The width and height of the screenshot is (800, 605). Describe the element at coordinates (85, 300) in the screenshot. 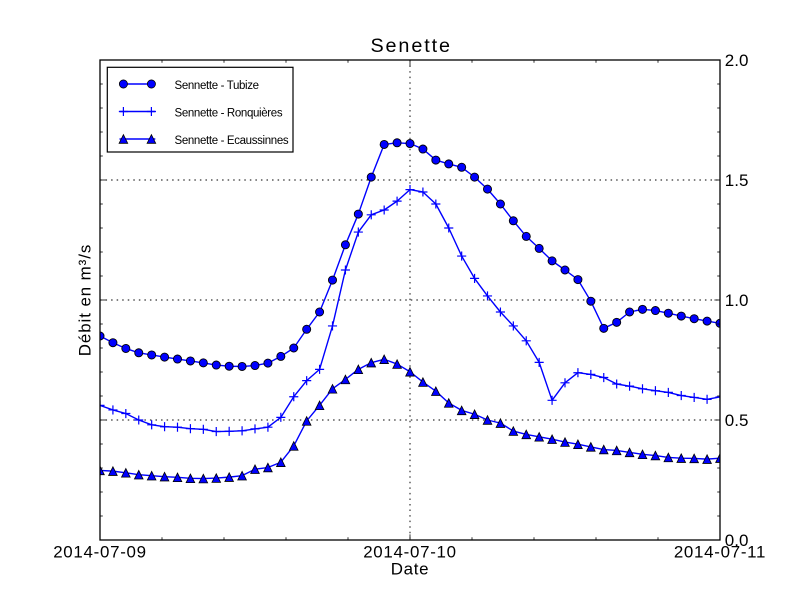

I see `svg-text: Débit en m³/s` at that location.